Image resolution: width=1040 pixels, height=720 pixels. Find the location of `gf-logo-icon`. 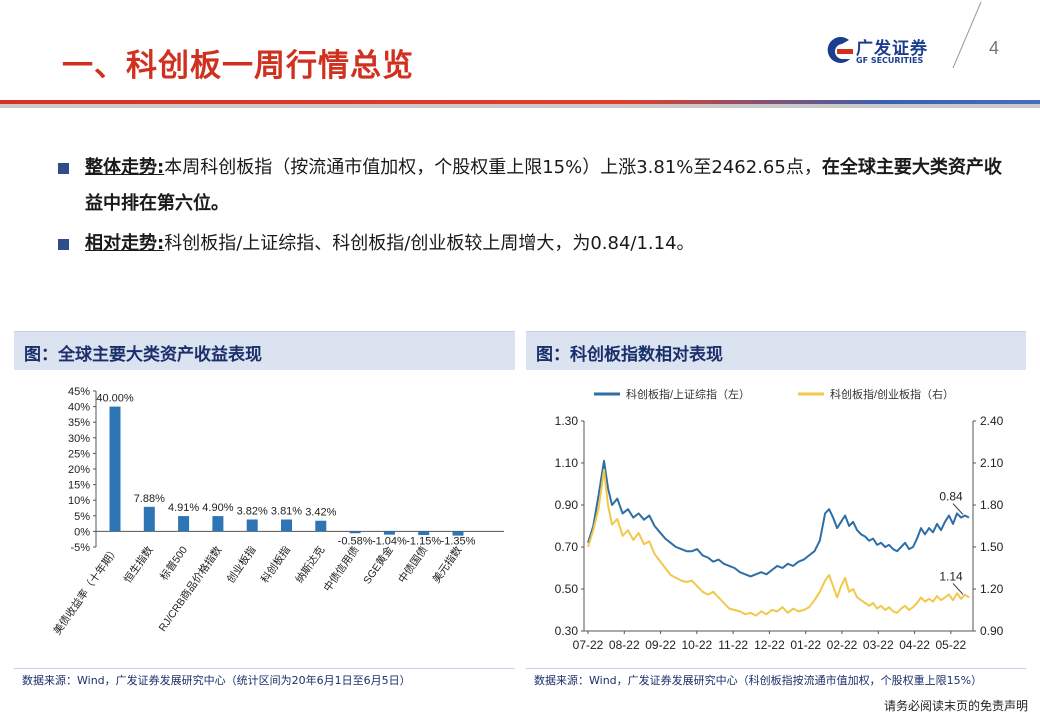

gf-logo-icon is located at coordinates (840, 49).